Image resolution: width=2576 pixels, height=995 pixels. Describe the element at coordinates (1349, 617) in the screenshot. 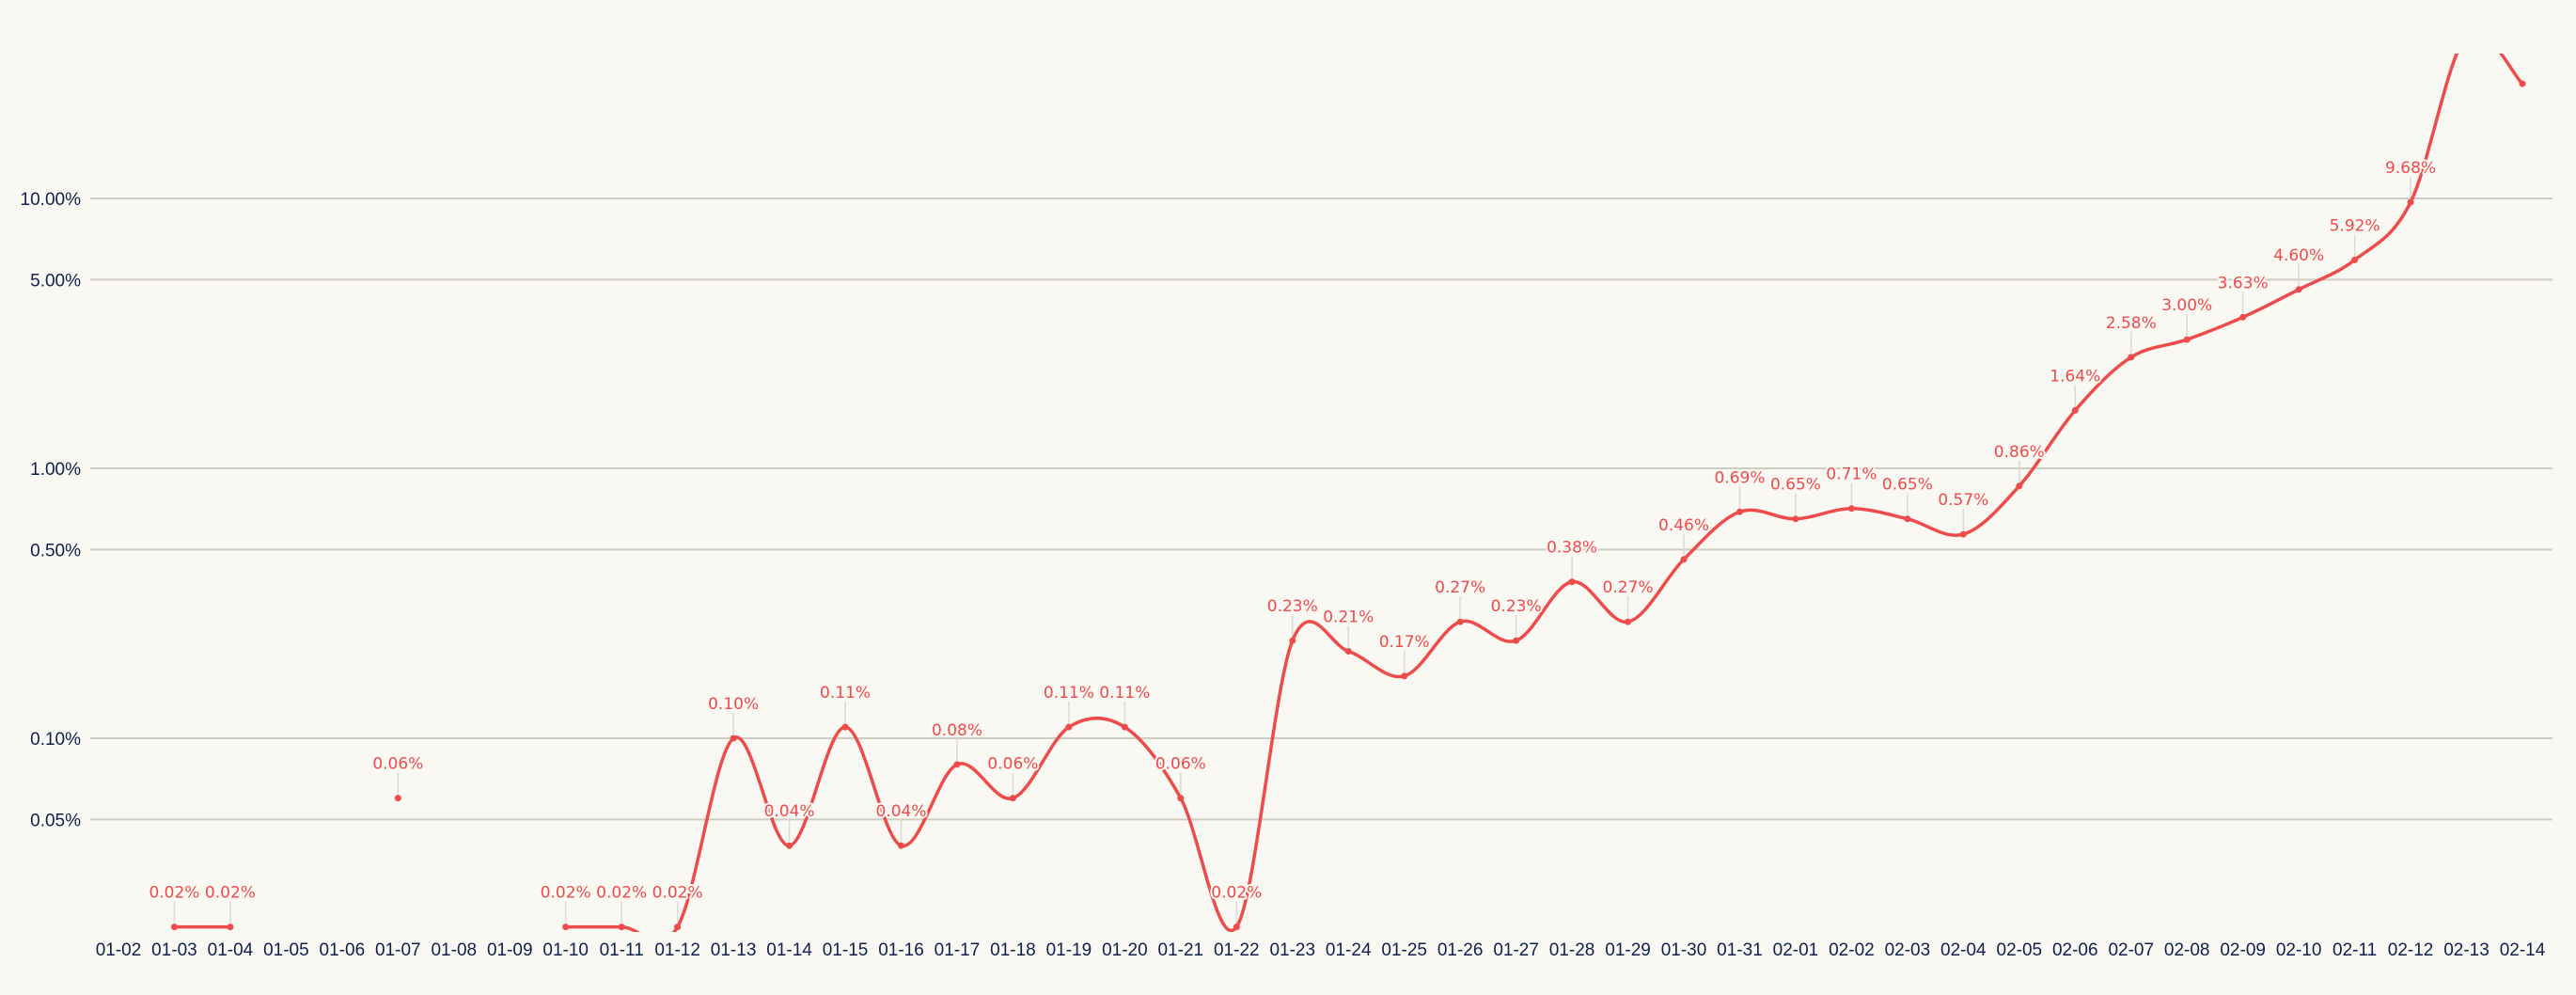

I see `data-label: 0.21%` at that location.